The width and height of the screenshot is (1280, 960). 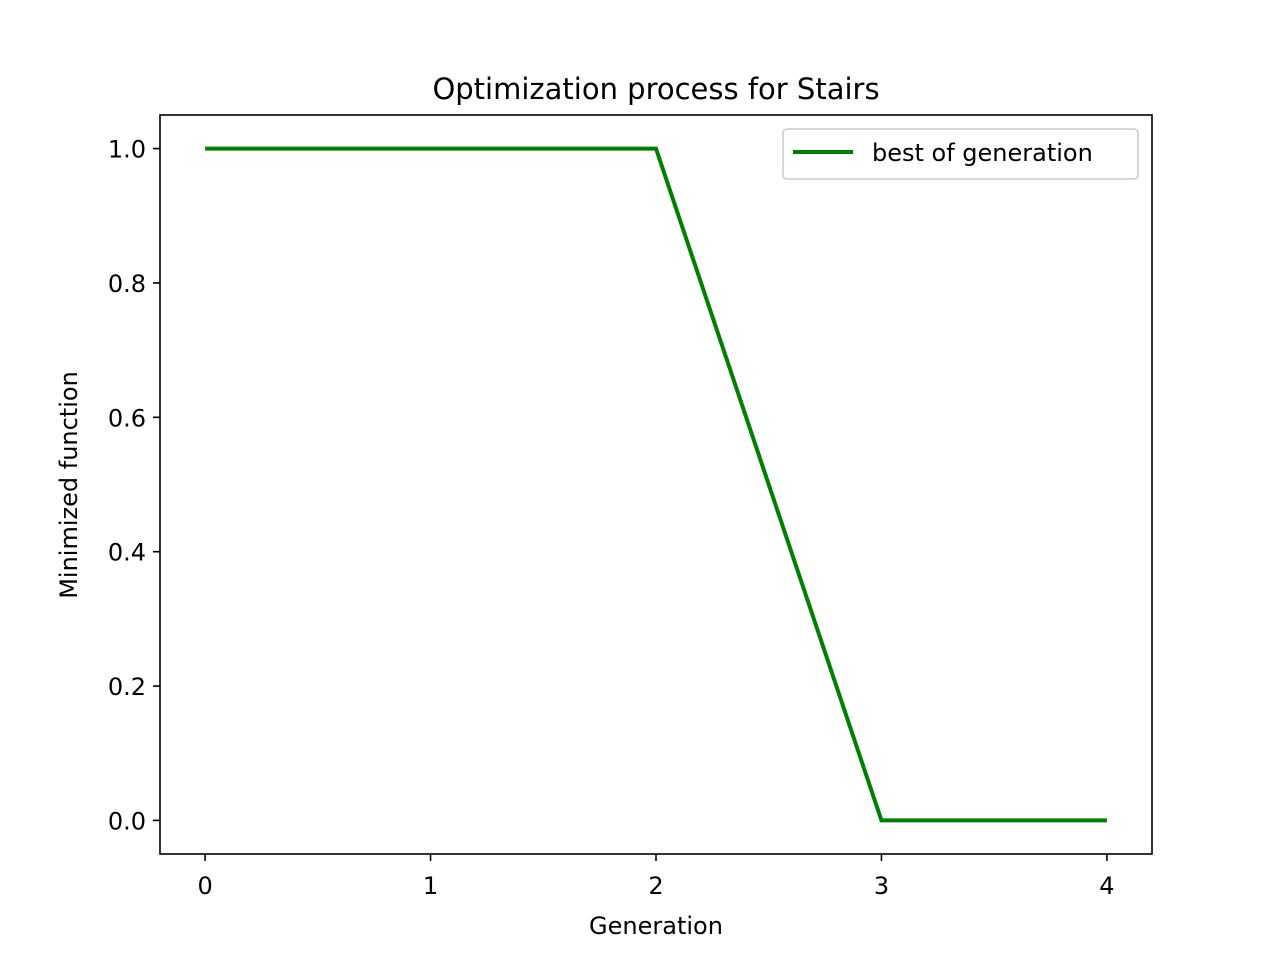 What do you see at coordinates (69, 485) in the screenshot?
I see `y-axis-label: Minimized function` at bounding box center [69, 485].